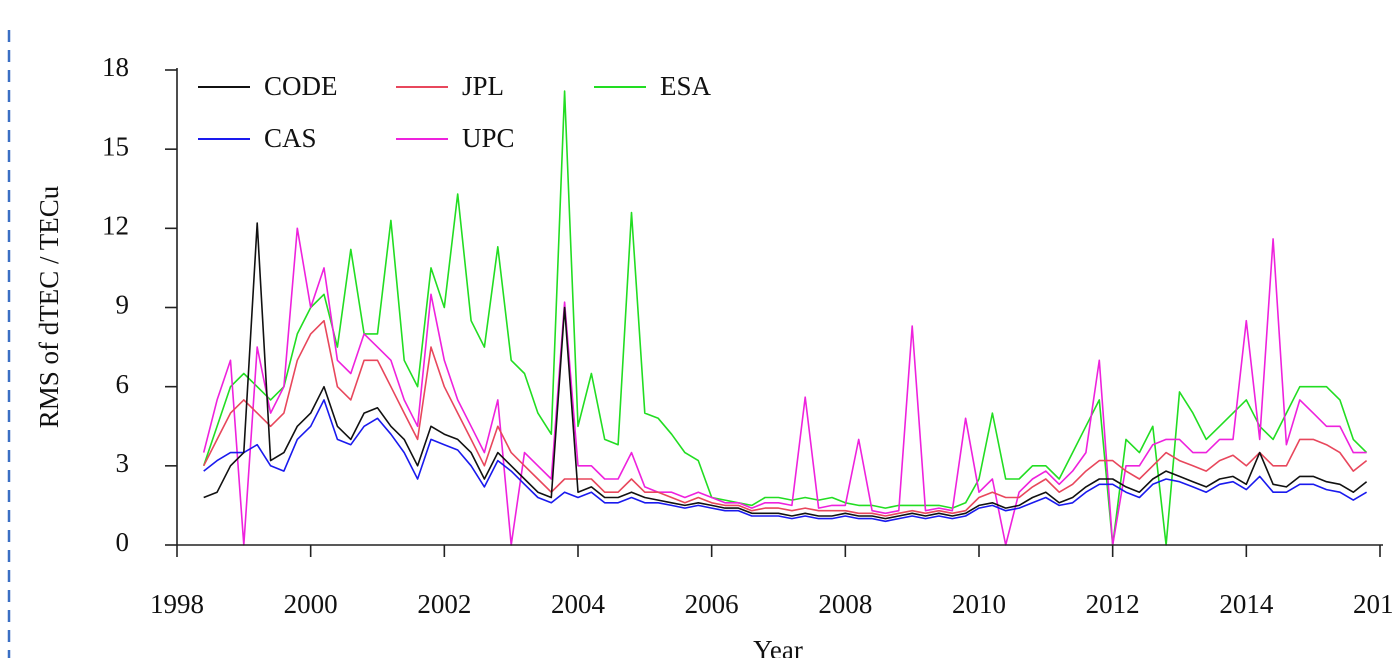 Image resolution: width=1394 pixels, height=658 pixels. I want to click on x-tick-label: 2006, so click(712, 604).